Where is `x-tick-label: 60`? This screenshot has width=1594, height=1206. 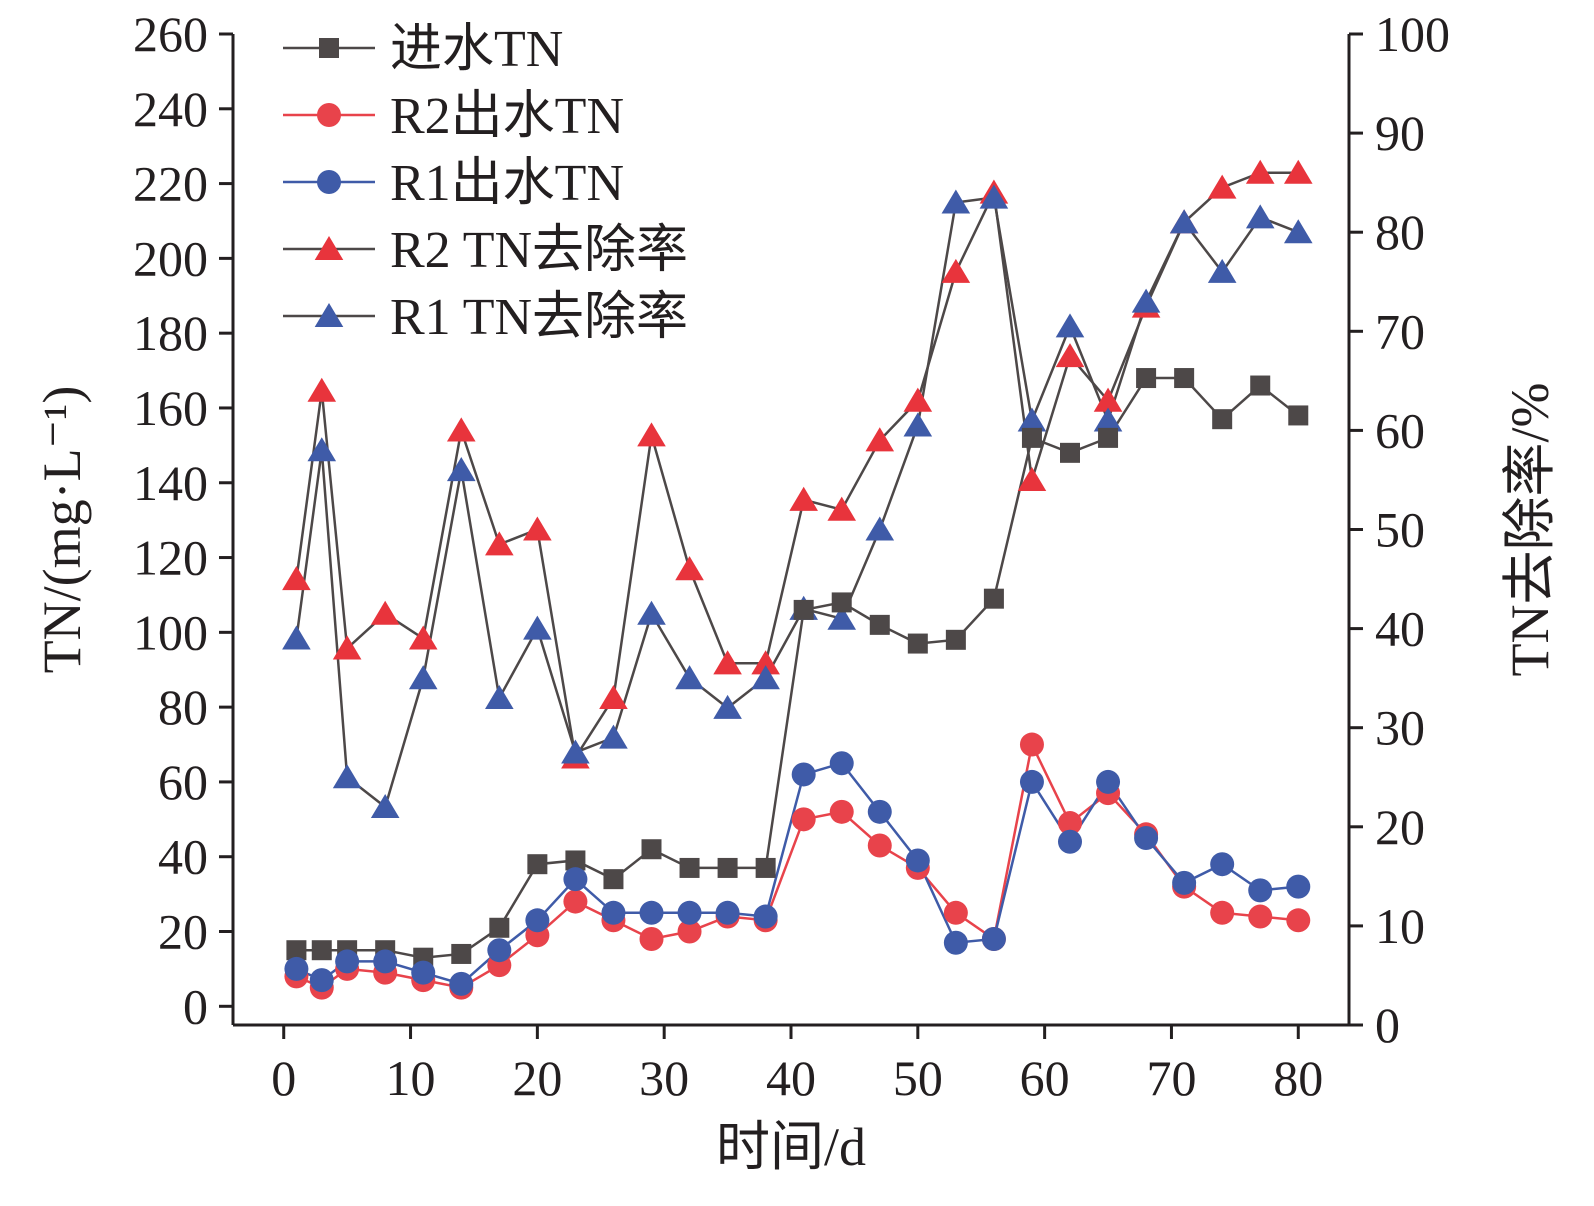
x-tick-label: 60 is located at coordinates (1045, 1078).